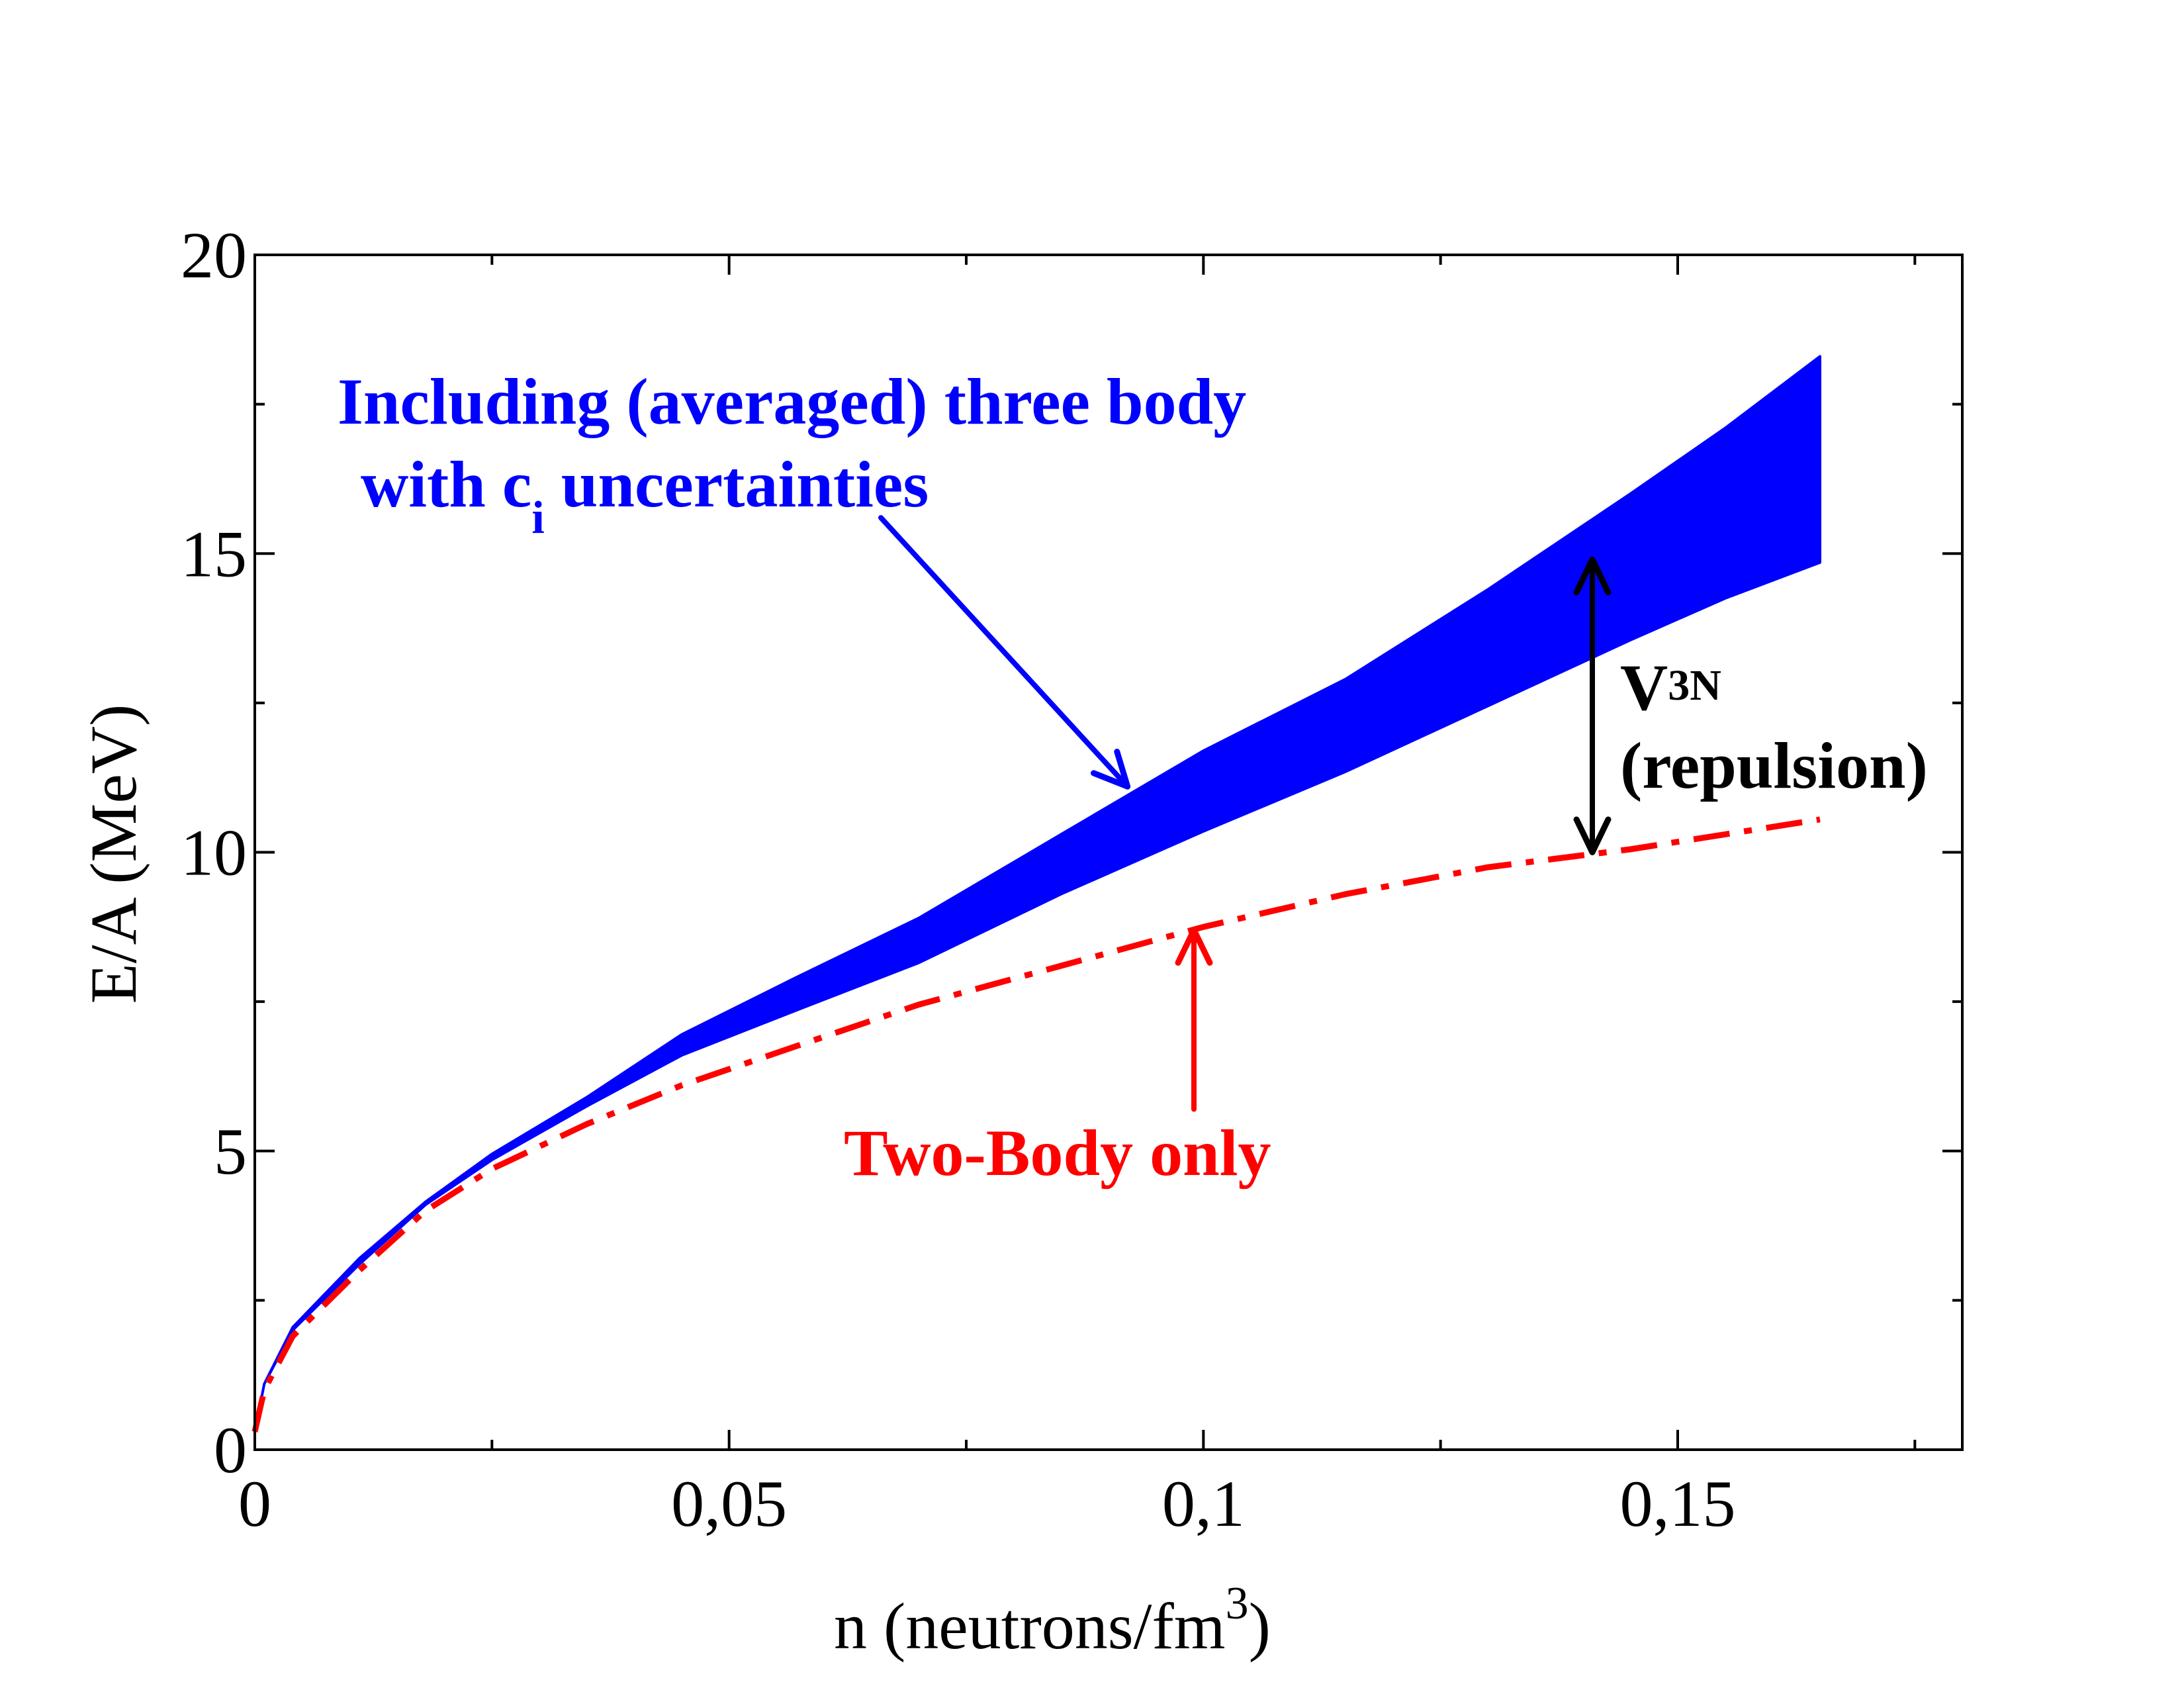  What do you see at coordinates (230, 1151) in the screenshot?
I see `y-tick-label: 5` at bounding box center [230, 1151].